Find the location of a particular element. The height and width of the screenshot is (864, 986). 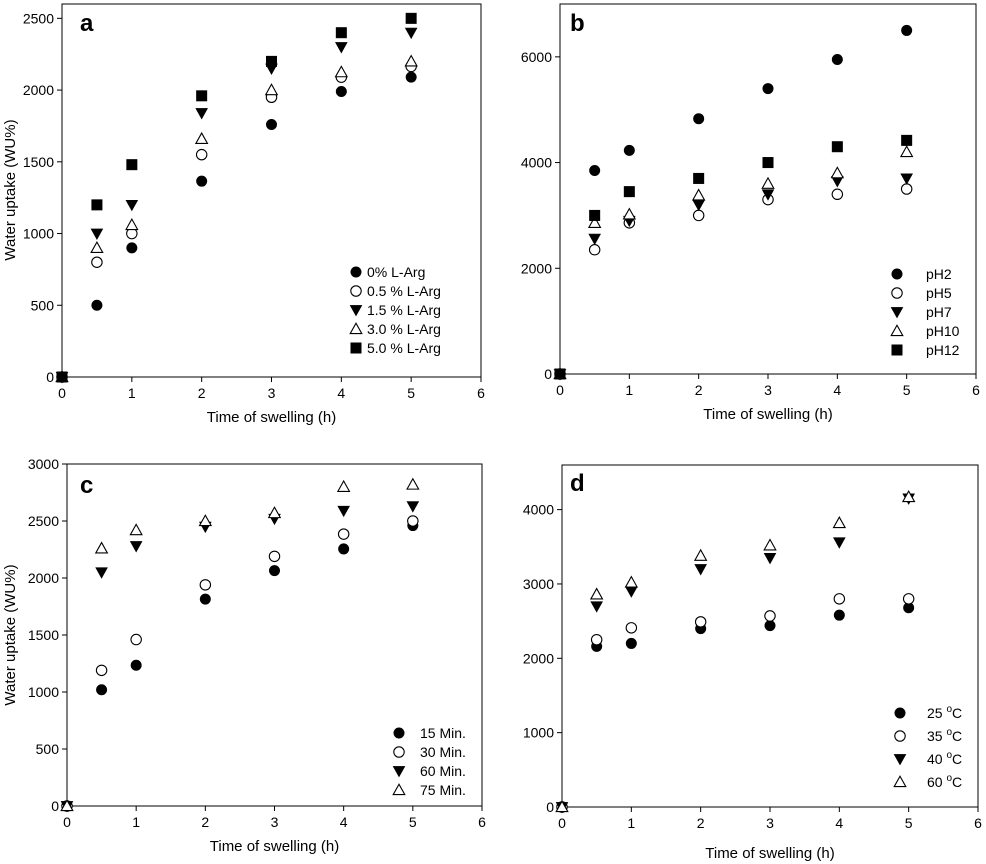

legend-label: 3.0 % L-Arg is located at coordinates (404, 329).